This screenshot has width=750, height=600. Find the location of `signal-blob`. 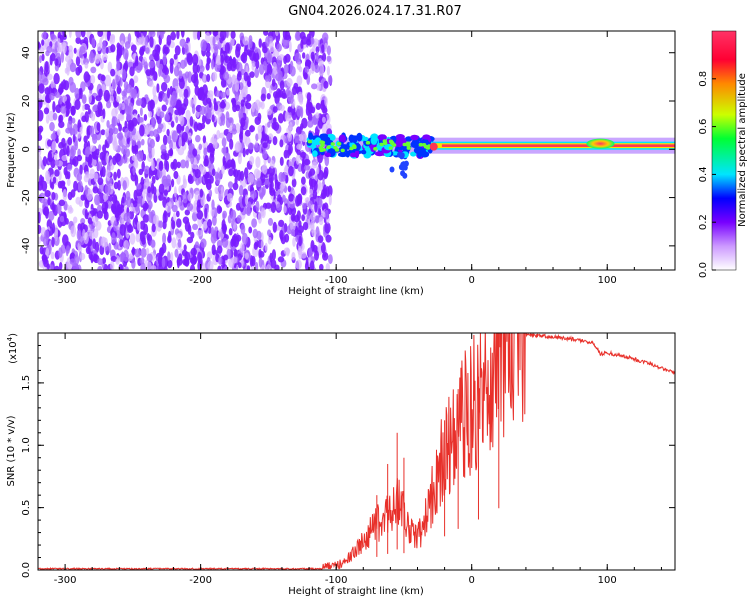

signal-blob is located at coordinates (353, 138).